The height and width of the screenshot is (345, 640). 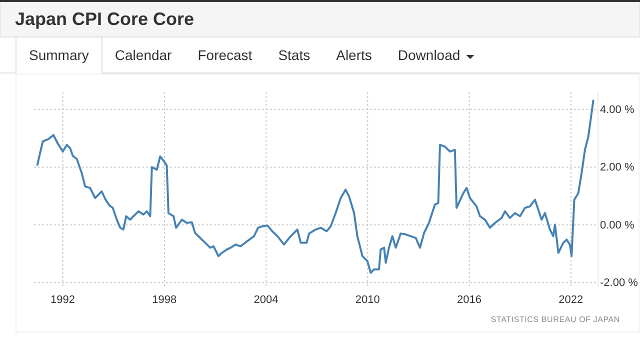 I want to click on text: Alerts, so click(x=354, y=55).